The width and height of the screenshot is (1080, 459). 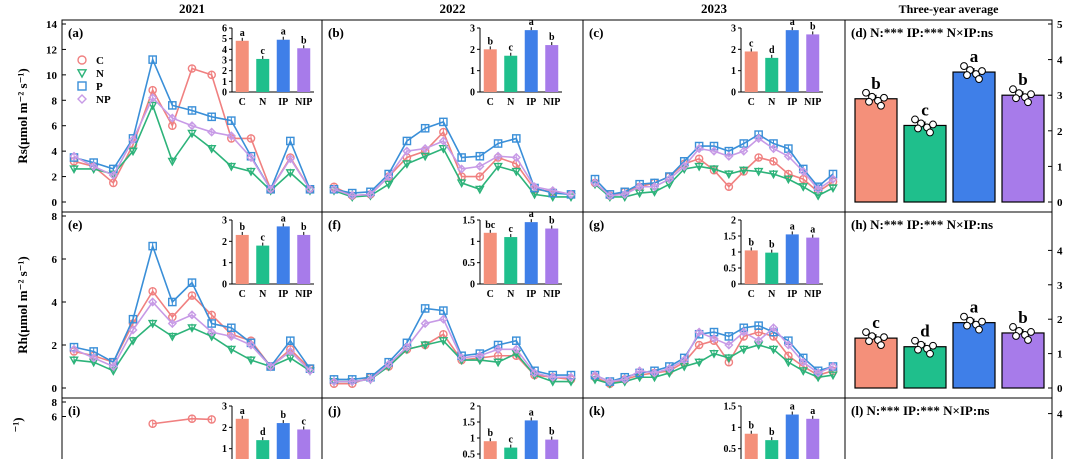 What do you see at coordinates (187, 428) in the screenshot?
I see `panel-i: (i) 6 8 1 2 3 a d b c` at bounding box center [187, 428].